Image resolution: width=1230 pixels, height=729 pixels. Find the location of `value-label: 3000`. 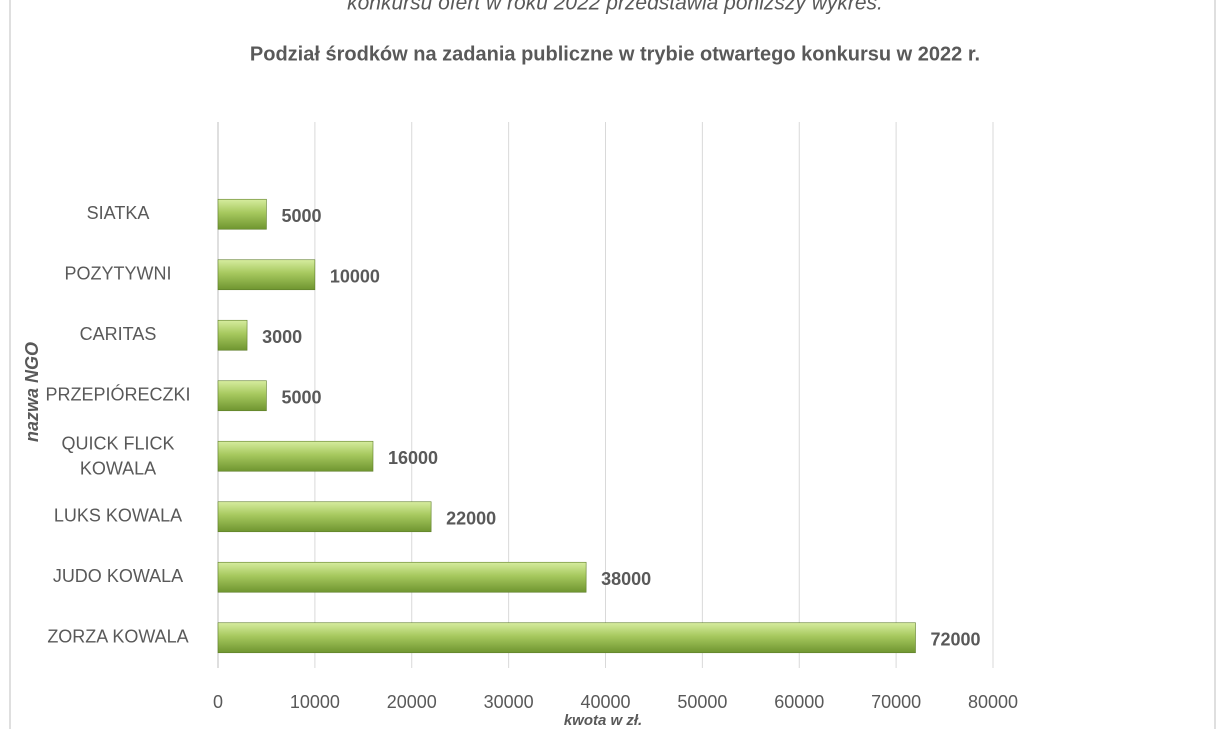

value-label: 3000 is located at coordinates (282, 337).